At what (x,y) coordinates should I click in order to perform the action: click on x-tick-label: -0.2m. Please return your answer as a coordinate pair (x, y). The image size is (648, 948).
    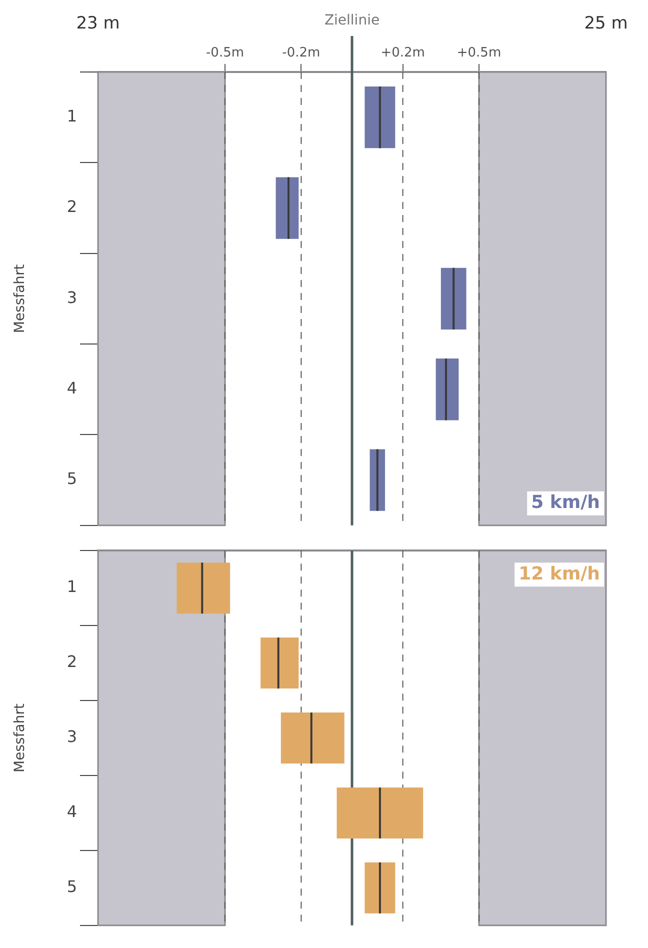
    Looking at the image, I should click on (301, 53).